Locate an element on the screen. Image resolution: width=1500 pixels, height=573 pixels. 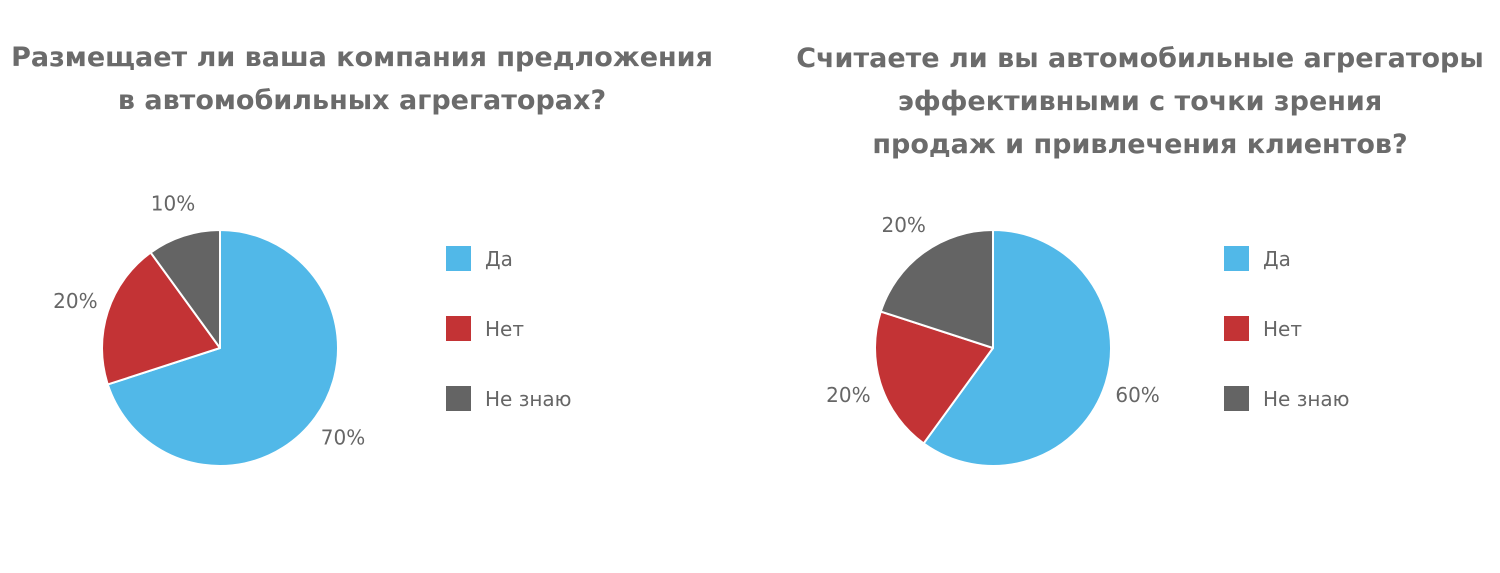
chart-title-line: Размещает ли ваша компания предложения is located at coordinates (362, 57).